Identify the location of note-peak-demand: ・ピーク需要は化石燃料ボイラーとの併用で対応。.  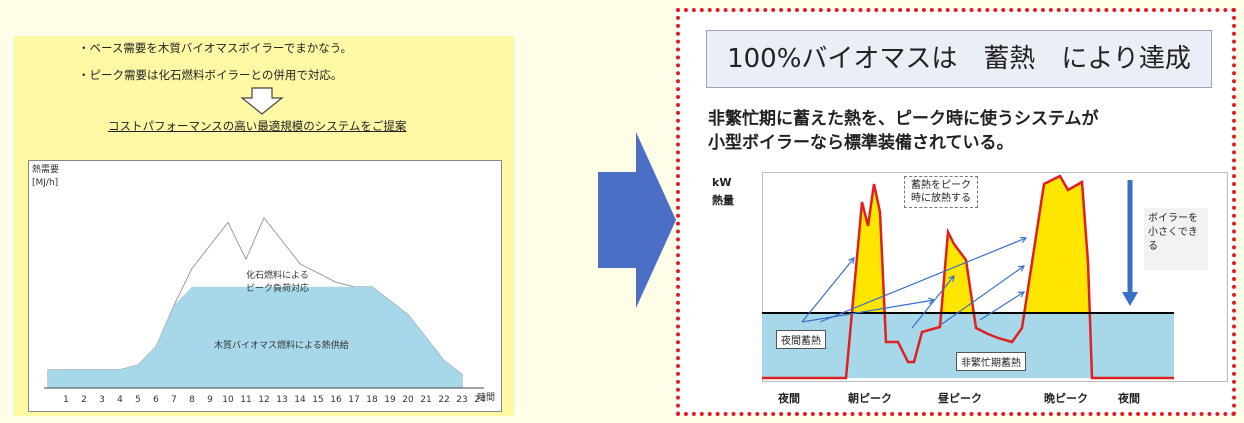
(210, 75).